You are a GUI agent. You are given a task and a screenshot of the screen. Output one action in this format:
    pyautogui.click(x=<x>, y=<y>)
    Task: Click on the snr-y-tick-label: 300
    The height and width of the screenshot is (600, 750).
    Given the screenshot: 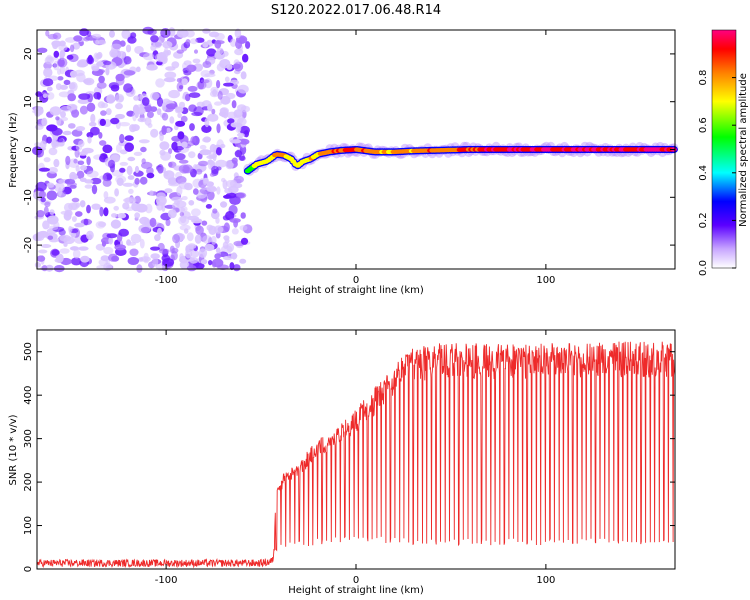 What is the action you would take?
    pyautogui.click(x=28, y=438)
    